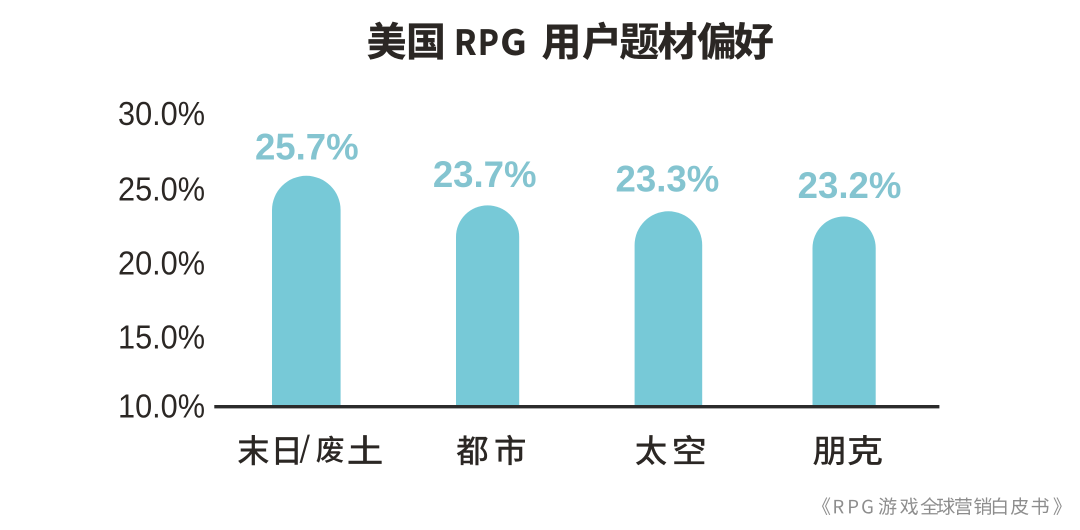 This screenshot has height=530, width=1080. What do you see at coordinates (161, 113) in the screenshot?
I see `svg-text: 30.0%` at bounding box center [161, 113].